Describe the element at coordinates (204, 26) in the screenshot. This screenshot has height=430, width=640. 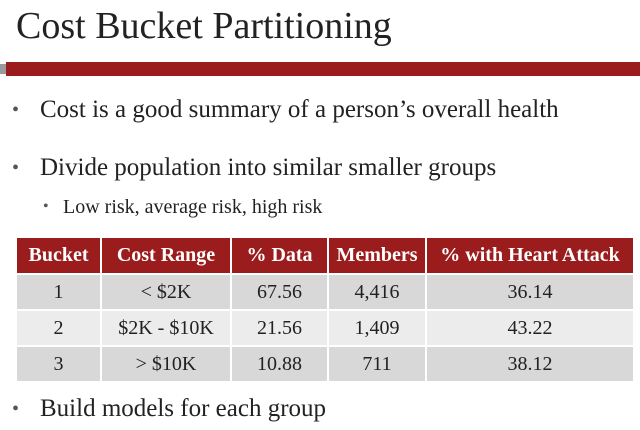
I see `slide-title: Cost Bucket Partitioning` at that location.